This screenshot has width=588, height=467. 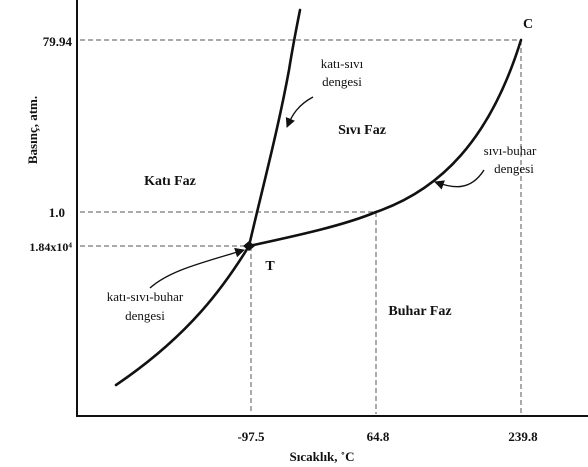 I want to click on solid-liquid-label-line1: katı-sıvı, so click(x=342, y=63).